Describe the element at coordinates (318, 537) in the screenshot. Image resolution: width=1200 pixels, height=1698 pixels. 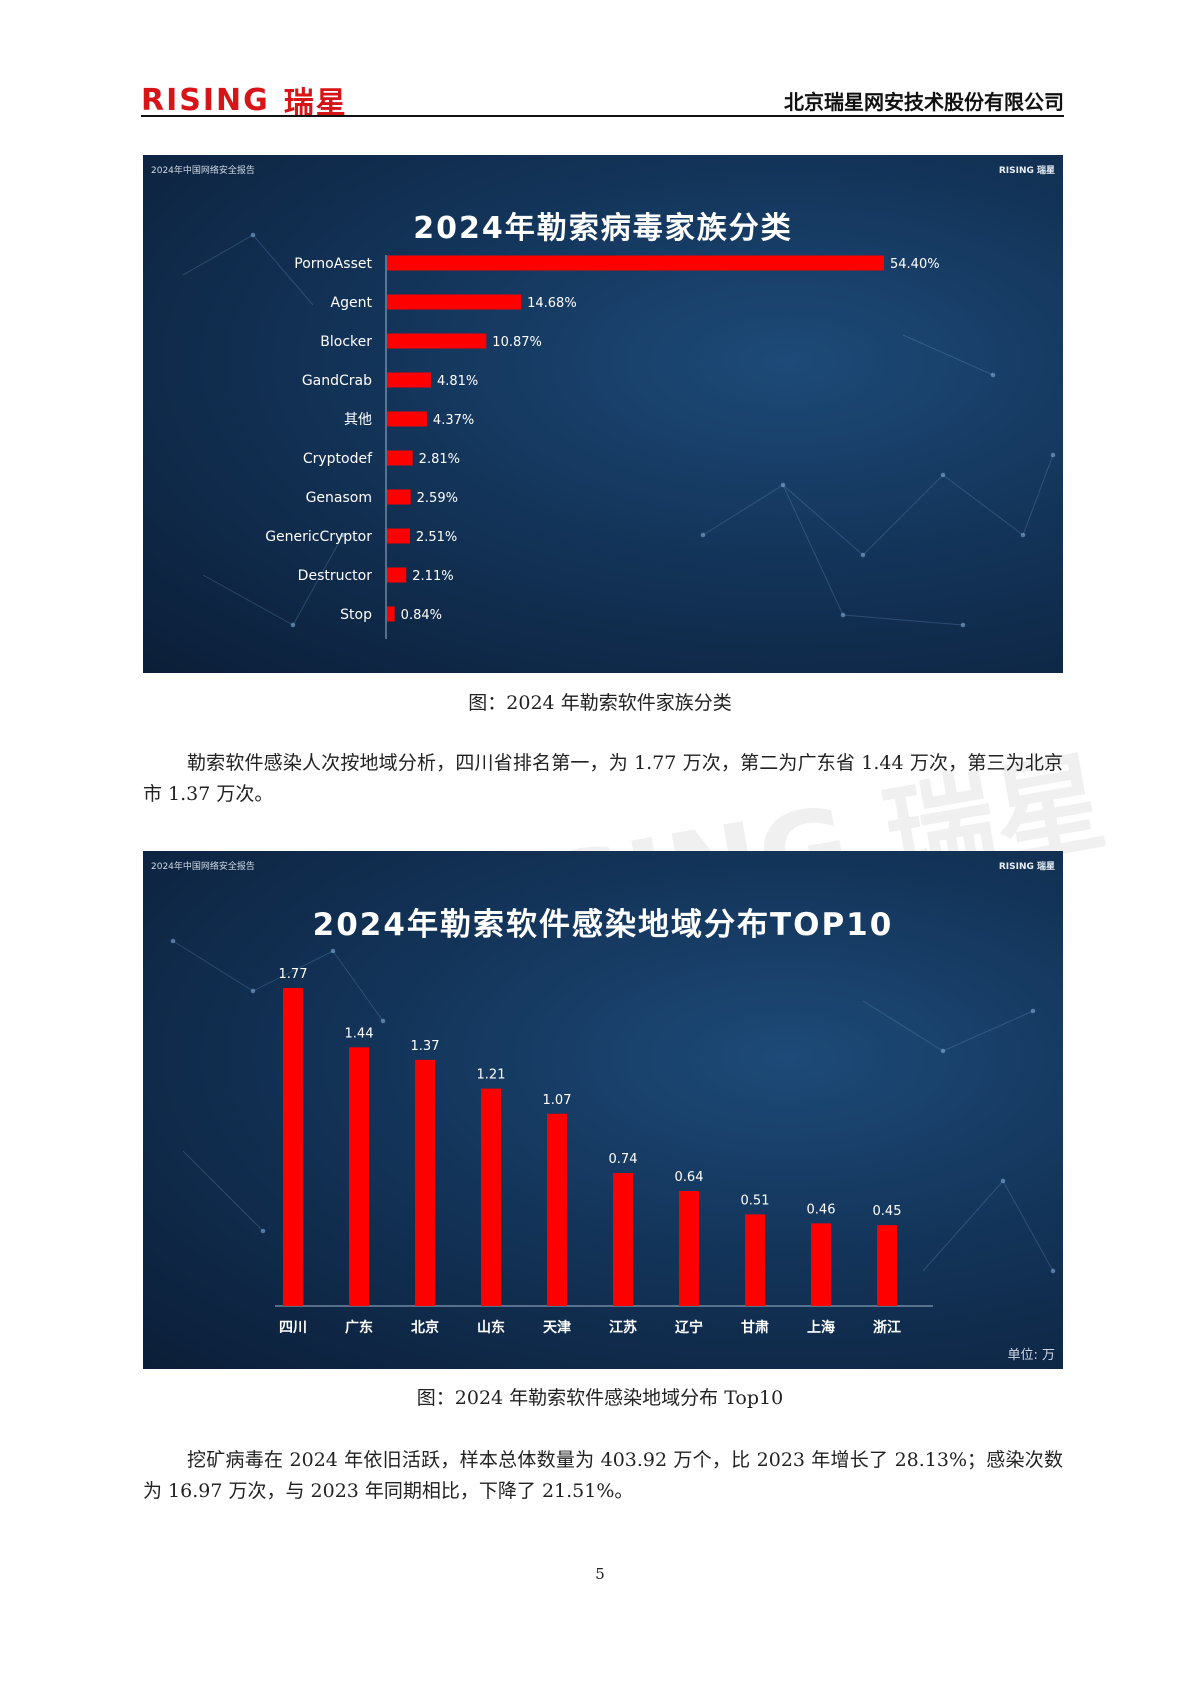
I see `category-label: GenericCryptor` at that location.